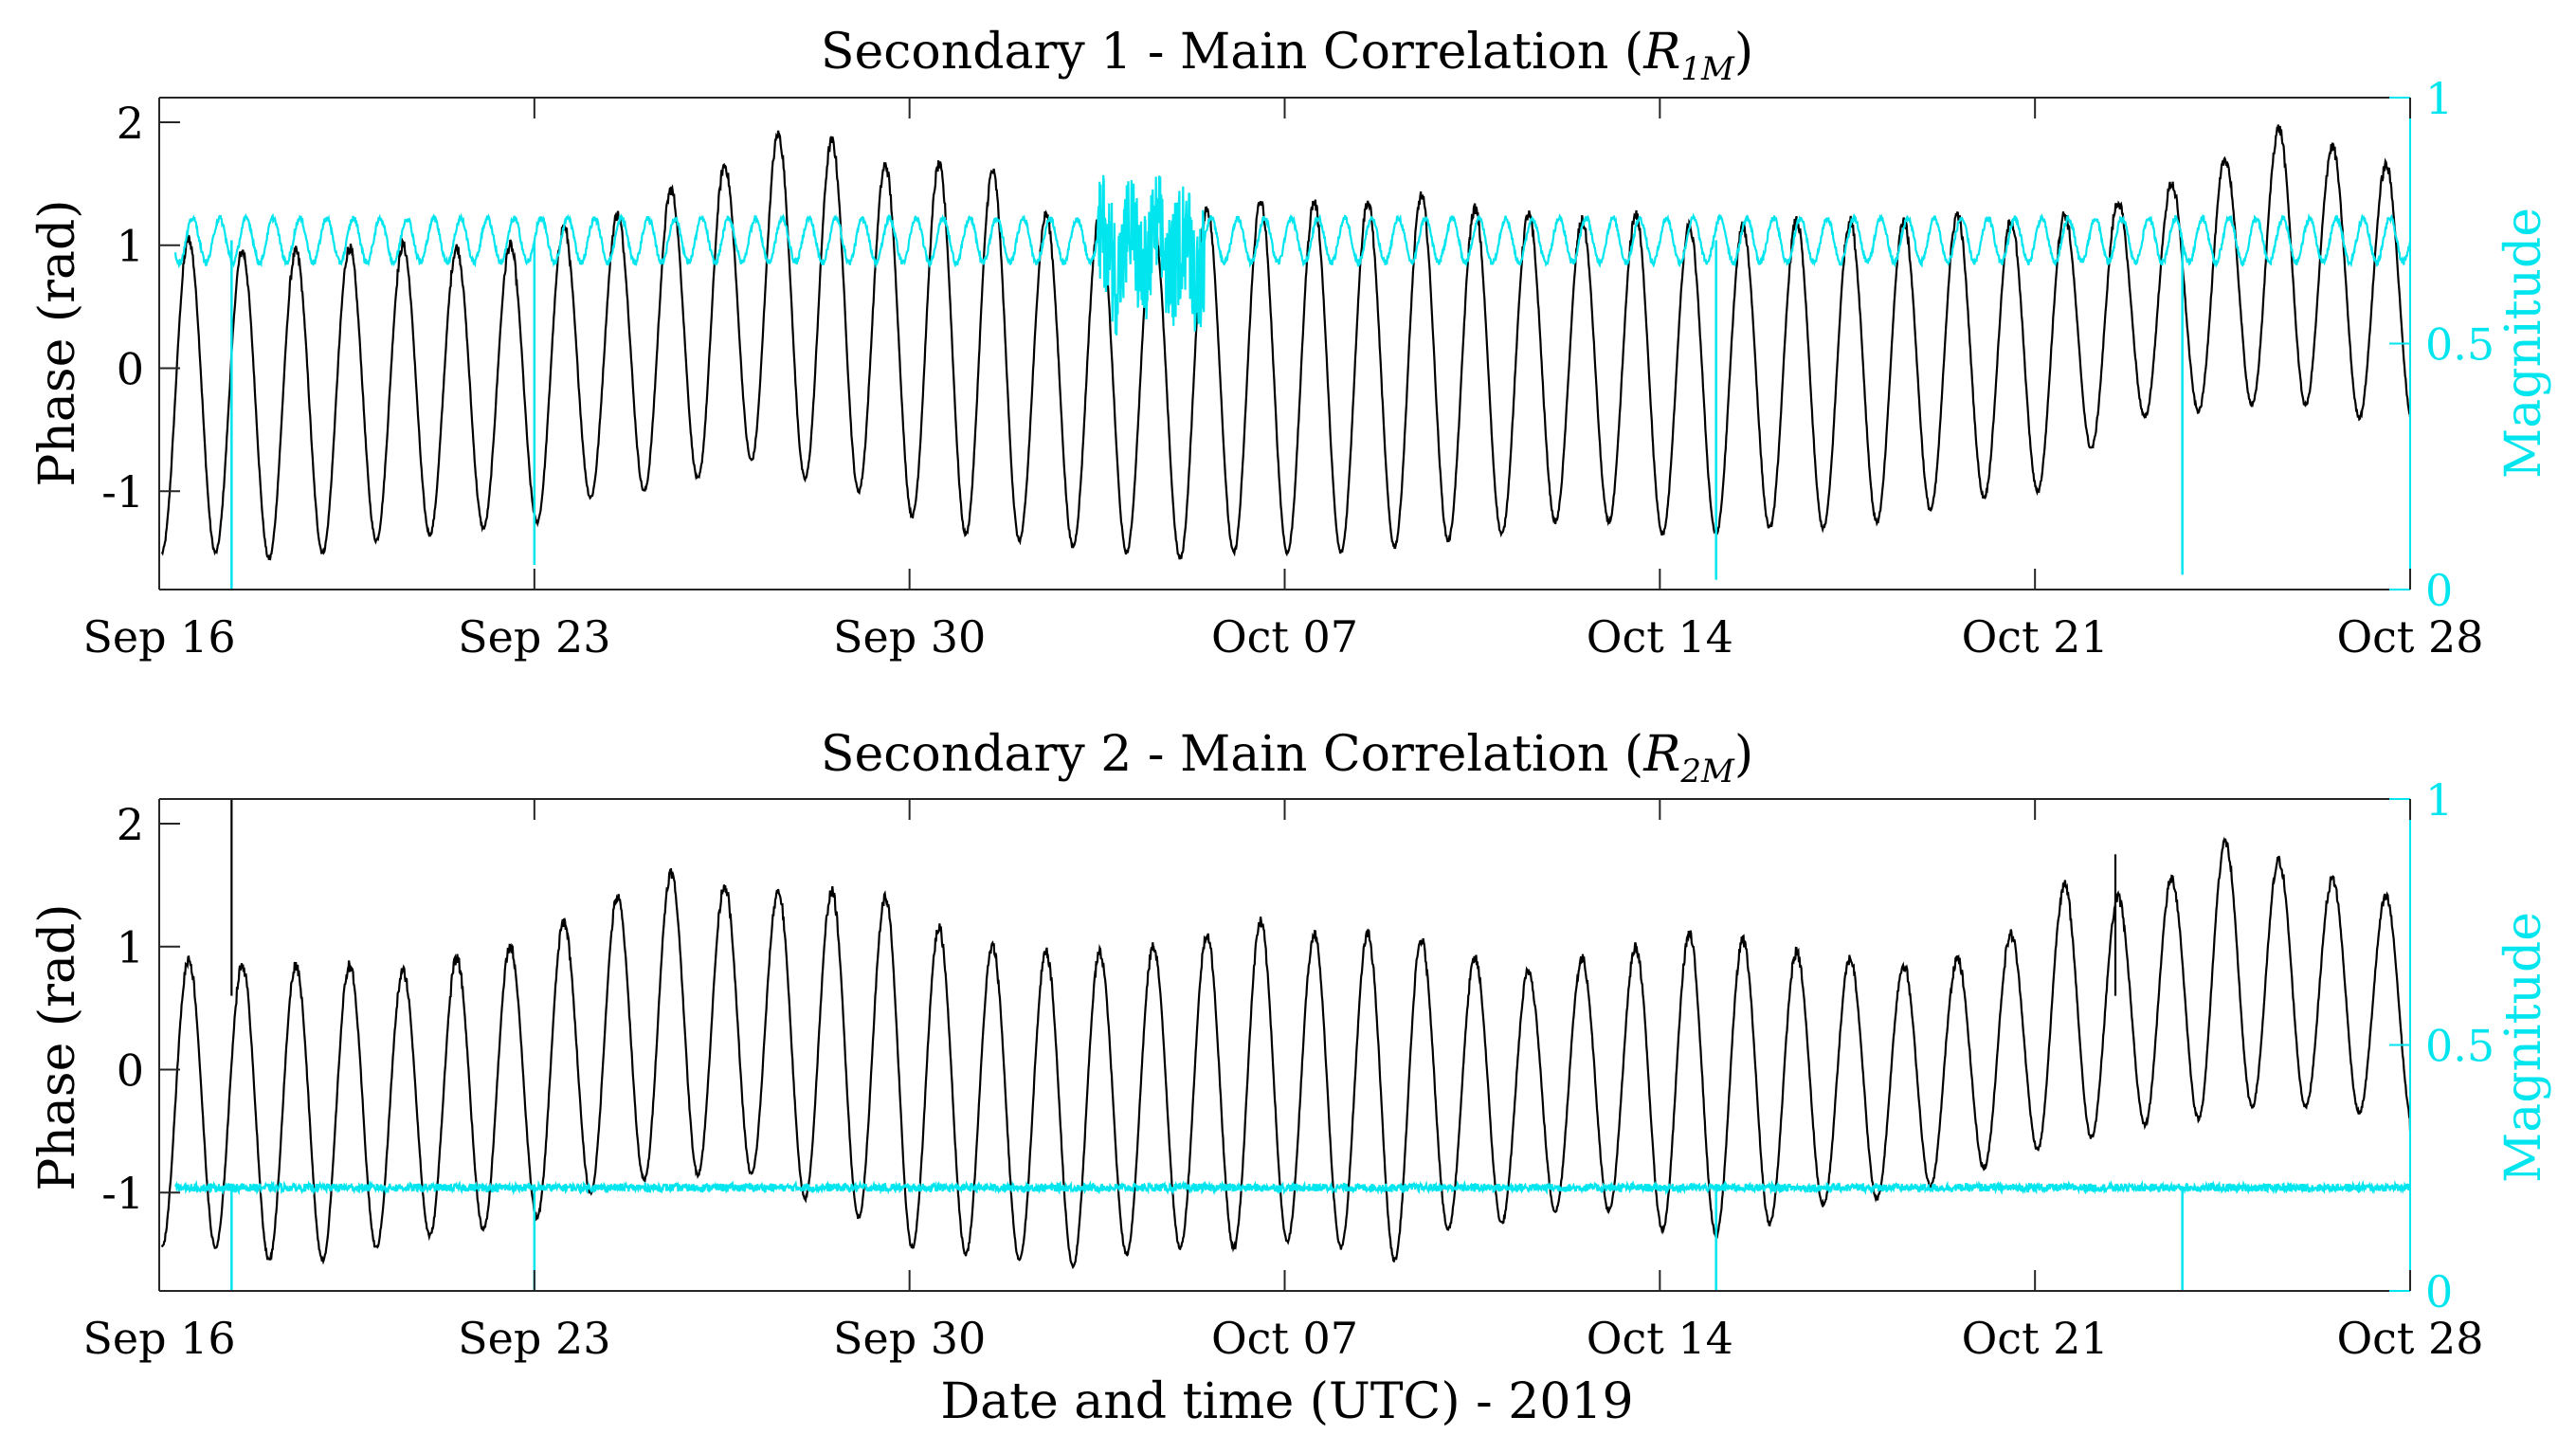 This screenshot has width=2576, height=1453. What do you see at coordinates (909, 637) in the screenshot?
I see `panel-1-xtick-label: Sep 30` at bounding box center [909, 637].